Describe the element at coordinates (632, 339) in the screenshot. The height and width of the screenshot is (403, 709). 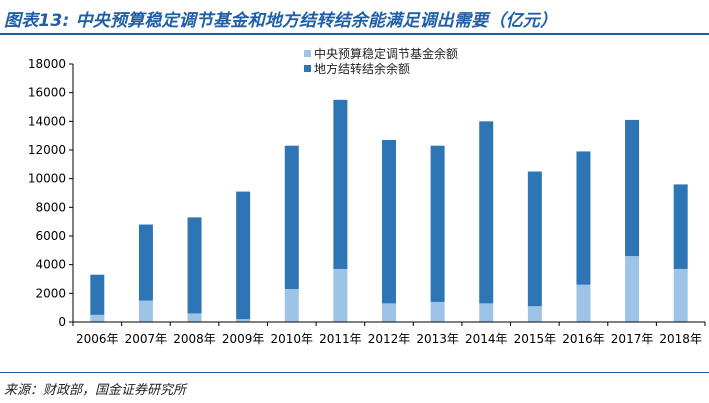
I see `x-tick-label: 2017年` at that location.